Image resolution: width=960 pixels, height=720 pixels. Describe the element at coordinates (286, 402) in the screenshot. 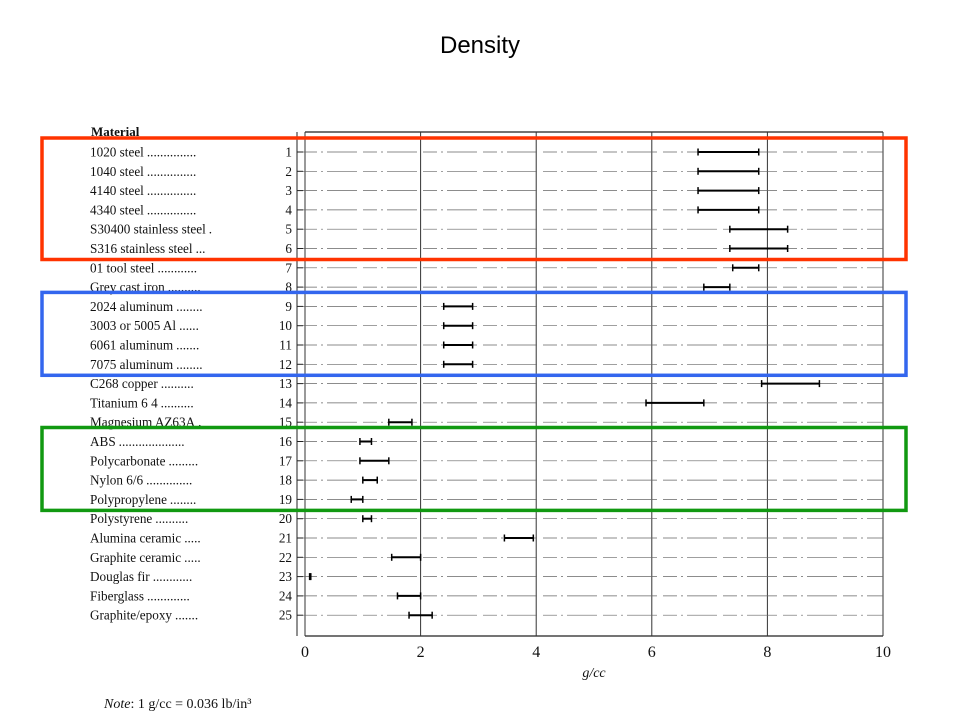

I see `material-number: 14` at that location.